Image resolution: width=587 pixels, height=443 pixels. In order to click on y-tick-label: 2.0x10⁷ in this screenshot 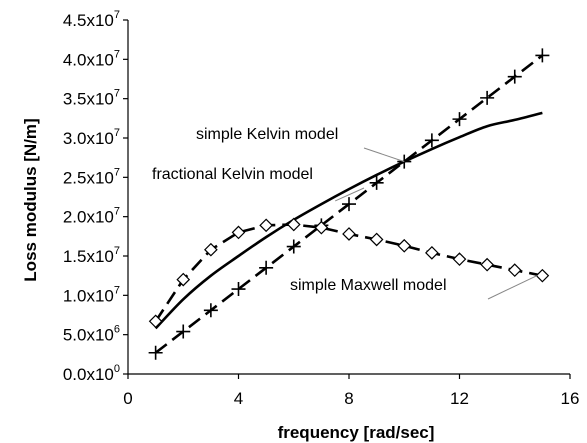, I will do `click(91, 216)`.